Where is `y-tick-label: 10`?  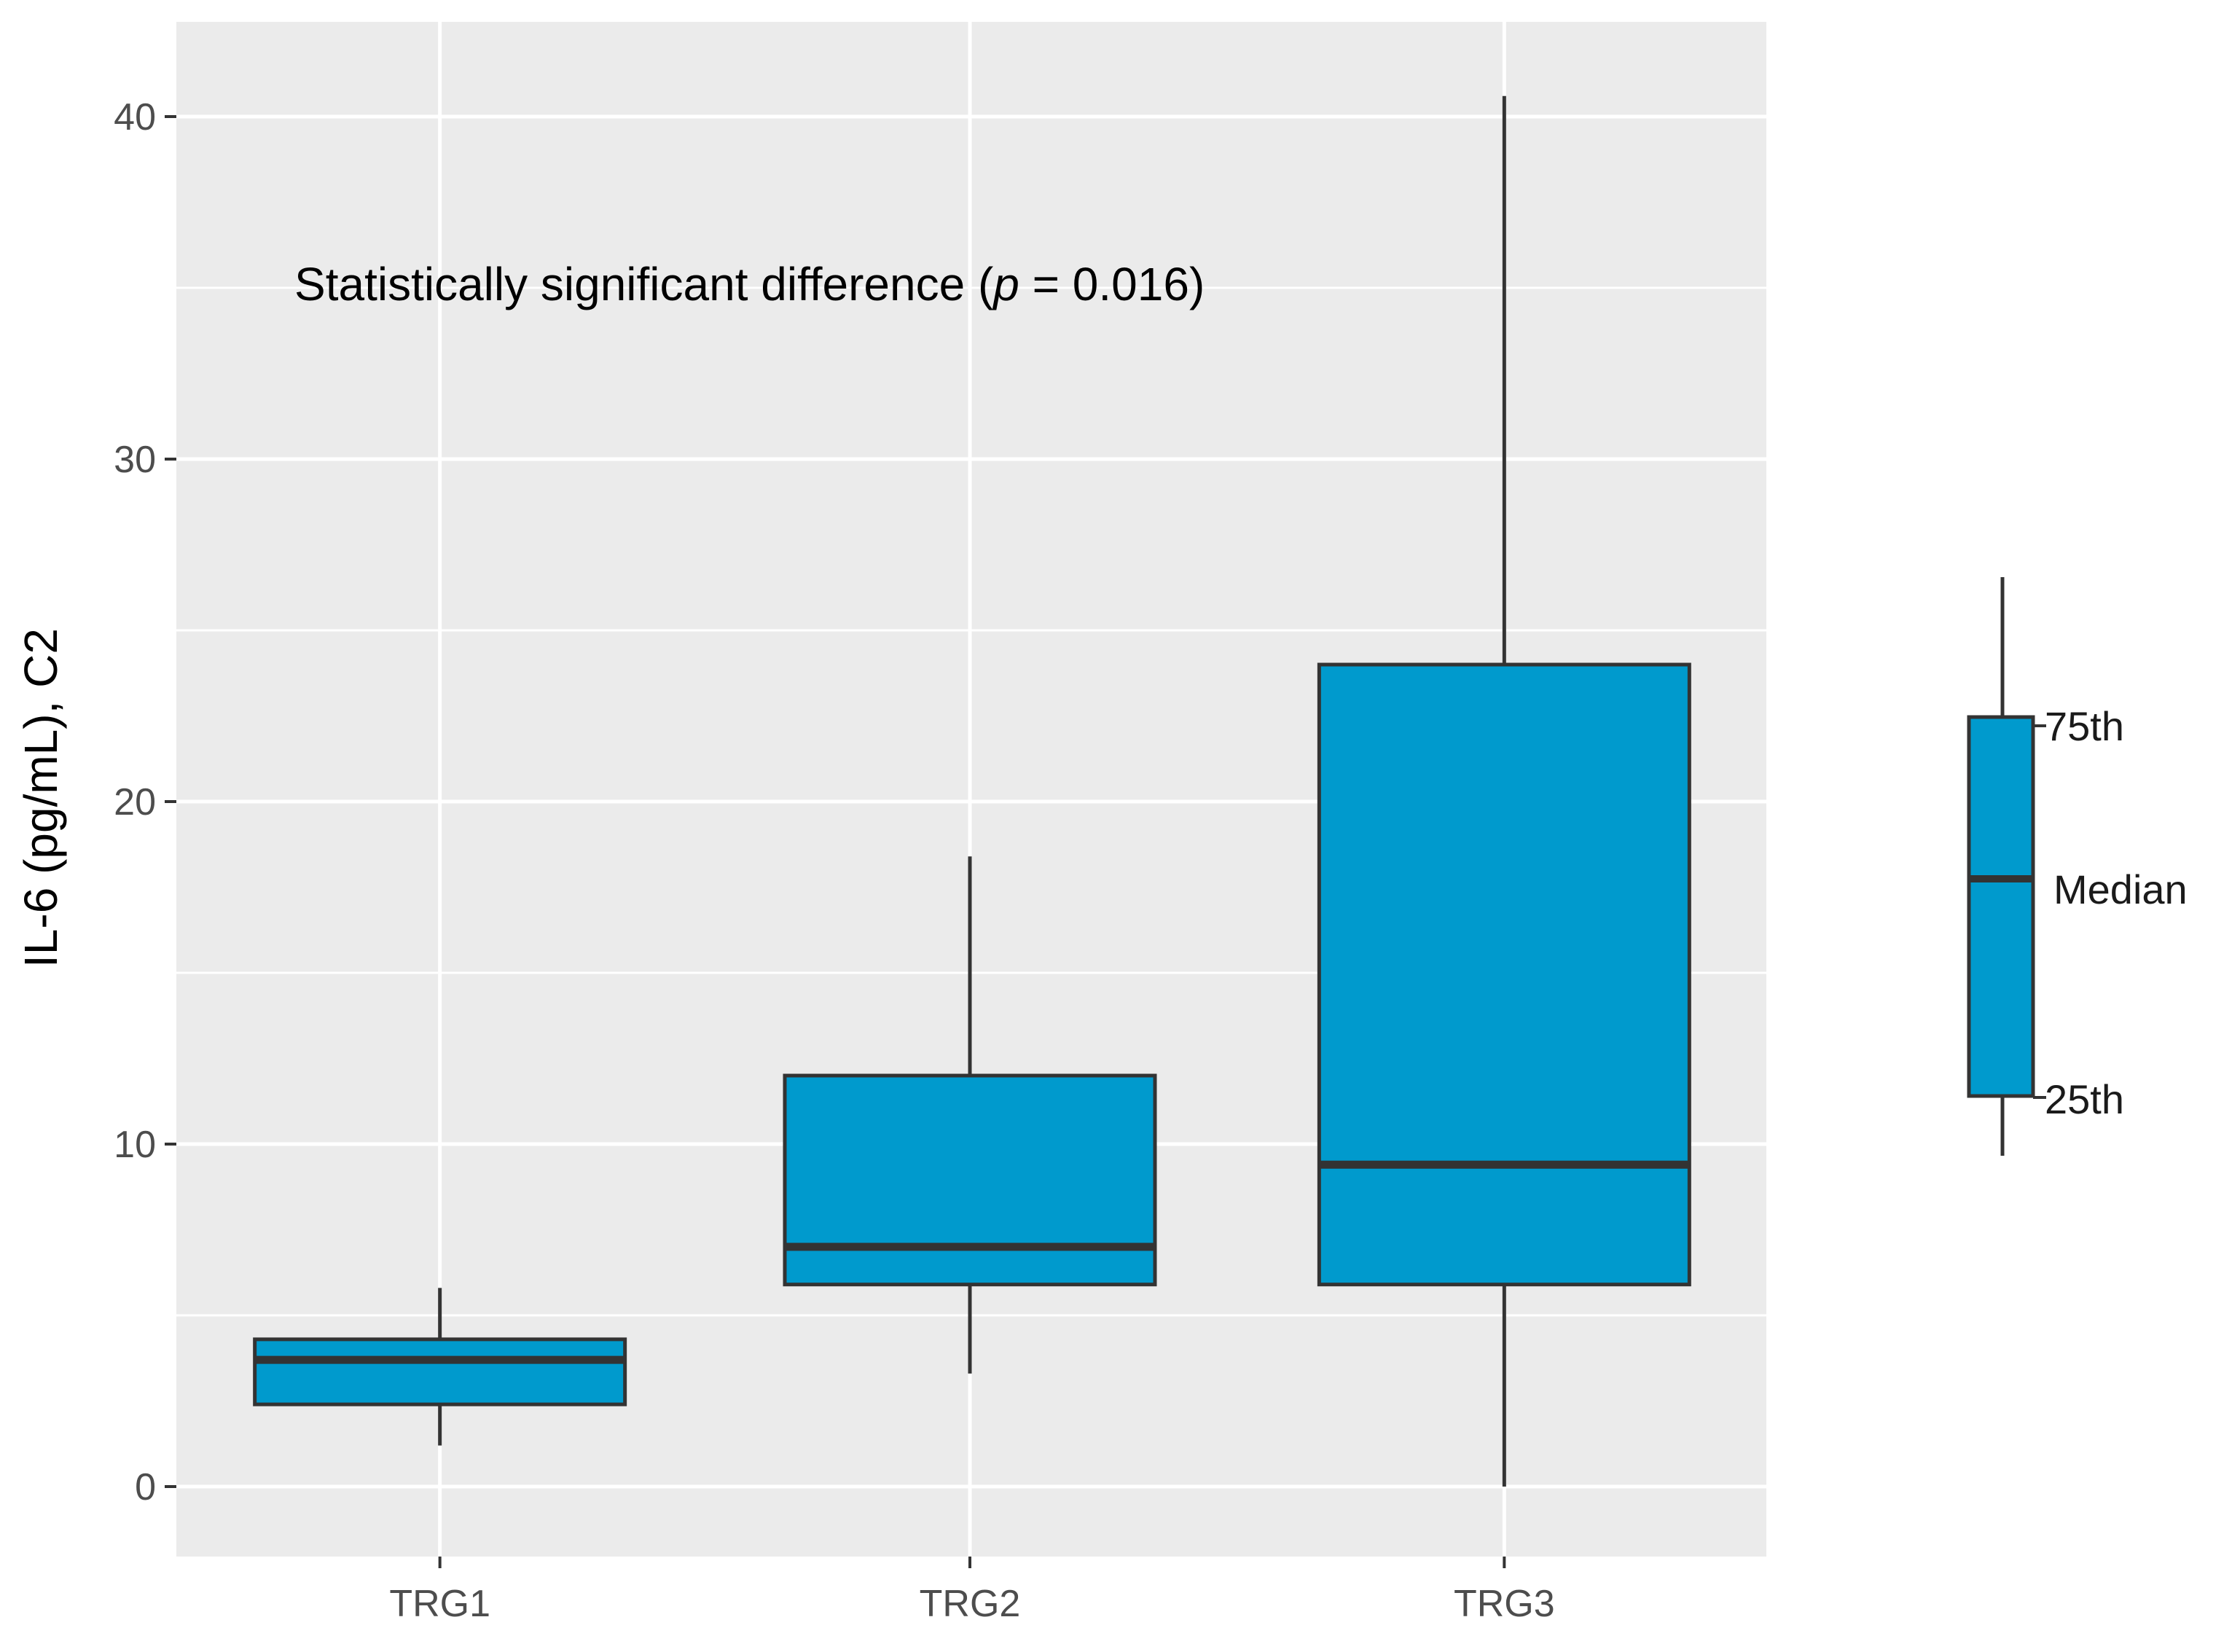
y-tick-label: 10 is located at coordinates (135, 1145).